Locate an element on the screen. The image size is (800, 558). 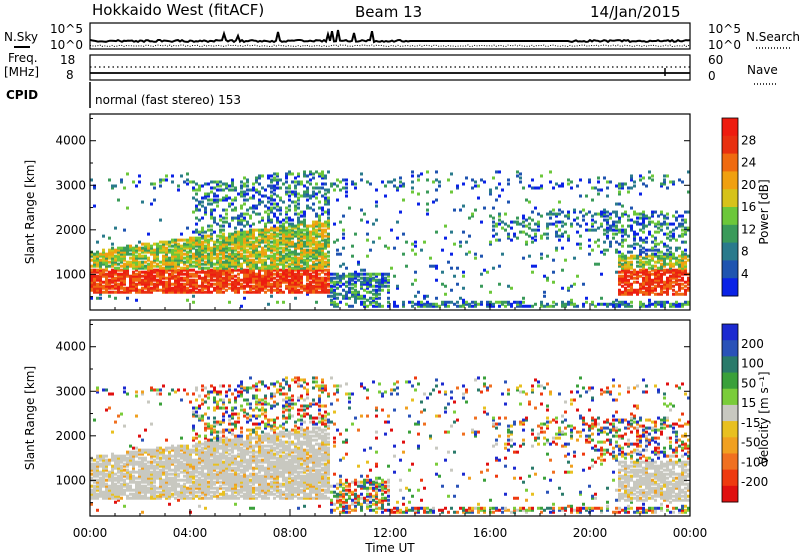
power-colorbar-swatch is located at coordinates (730, 127).